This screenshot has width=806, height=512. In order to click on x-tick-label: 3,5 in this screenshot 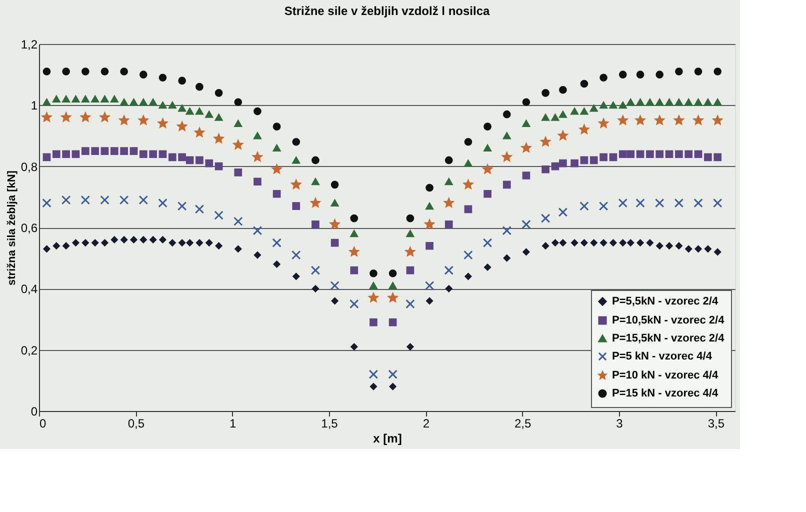, I will do `click(716, 423)`.